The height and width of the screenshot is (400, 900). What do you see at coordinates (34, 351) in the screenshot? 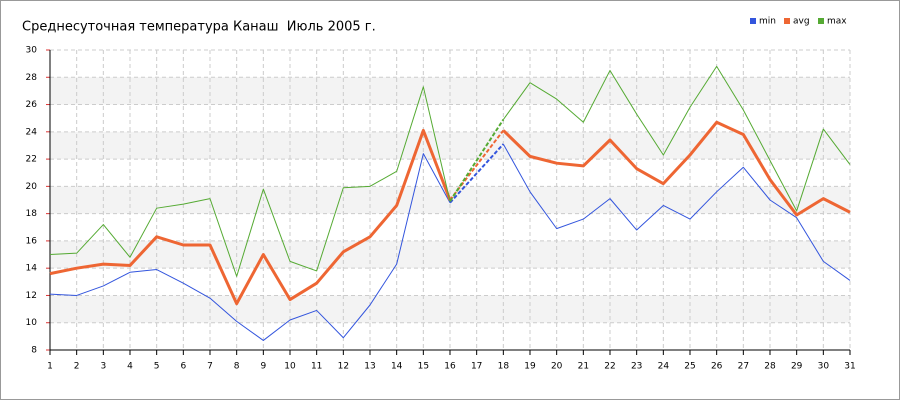
I see `y-tick-label: 8` at bounding box center [34, 351].